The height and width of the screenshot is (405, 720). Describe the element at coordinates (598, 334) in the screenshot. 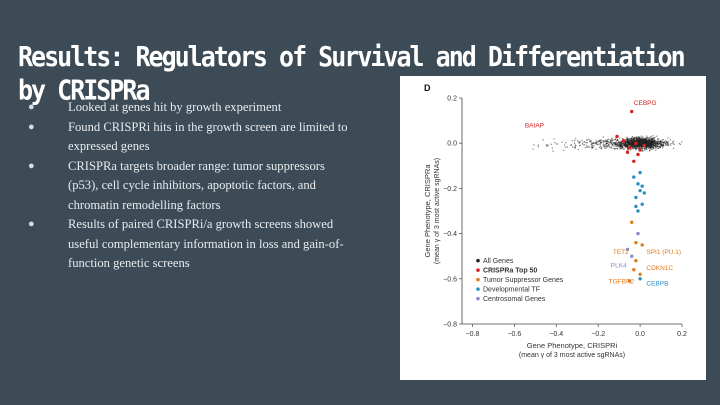

I see `x-tick-label: −0.2` at that location.